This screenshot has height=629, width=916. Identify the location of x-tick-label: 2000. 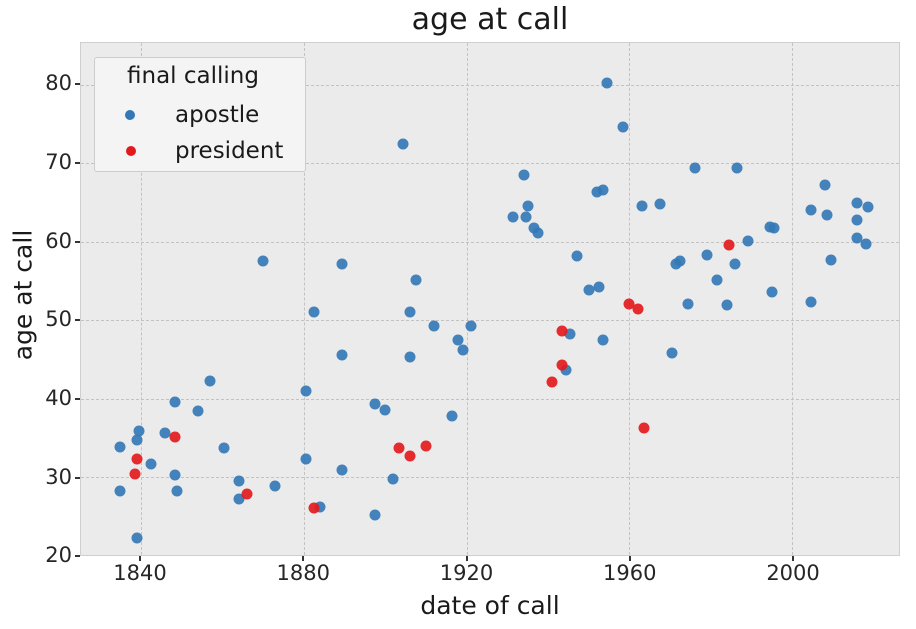
(793, 573).